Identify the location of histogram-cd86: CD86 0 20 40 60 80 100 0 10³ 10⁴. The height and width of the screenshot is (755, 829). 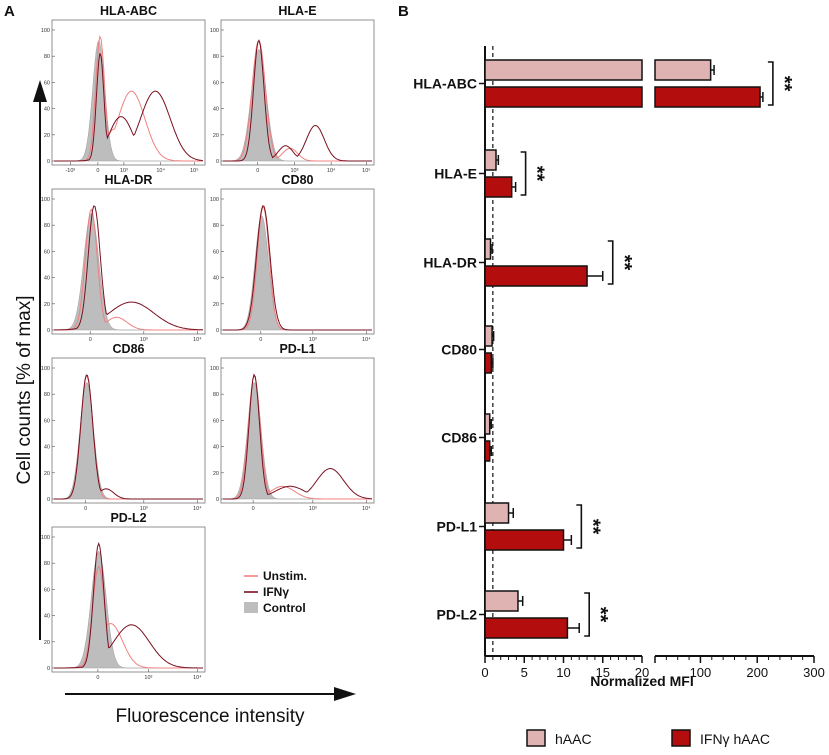
(123, 427).